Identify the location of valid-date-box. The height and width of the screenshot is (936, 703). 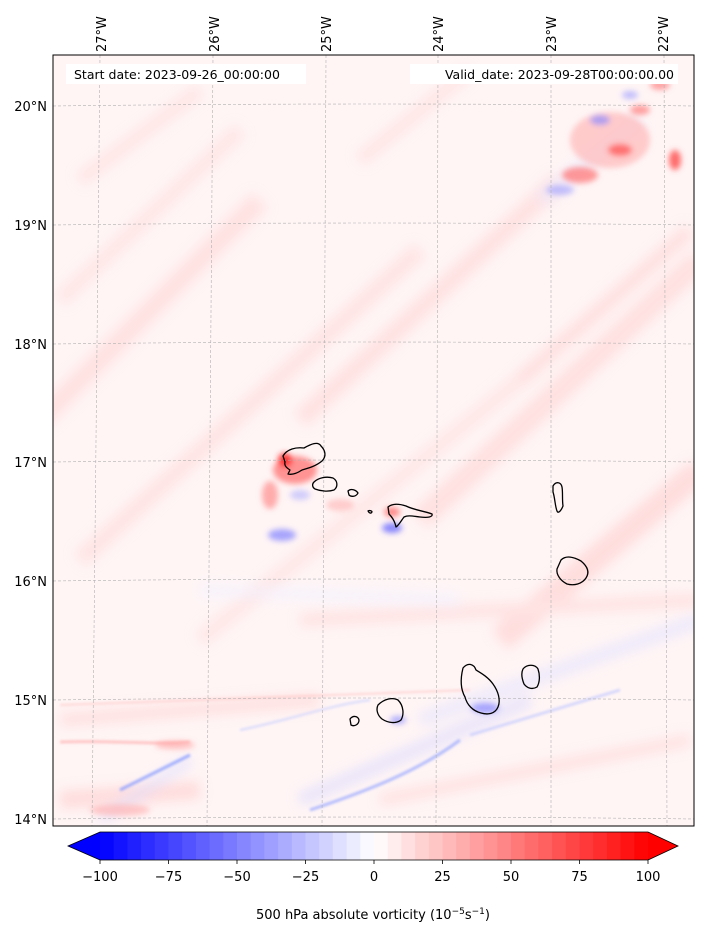
(544, 74).